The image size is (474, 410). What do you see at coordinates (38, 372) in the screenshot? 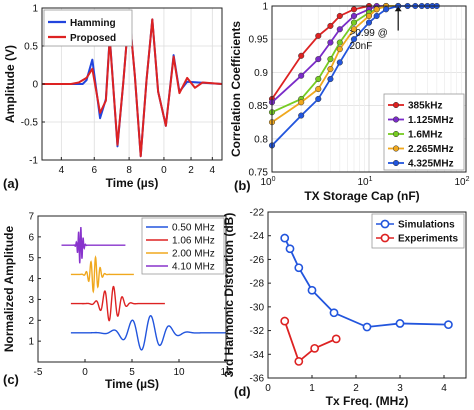
I see `xtick-label-c: -5` at bounding box center [38, 372].